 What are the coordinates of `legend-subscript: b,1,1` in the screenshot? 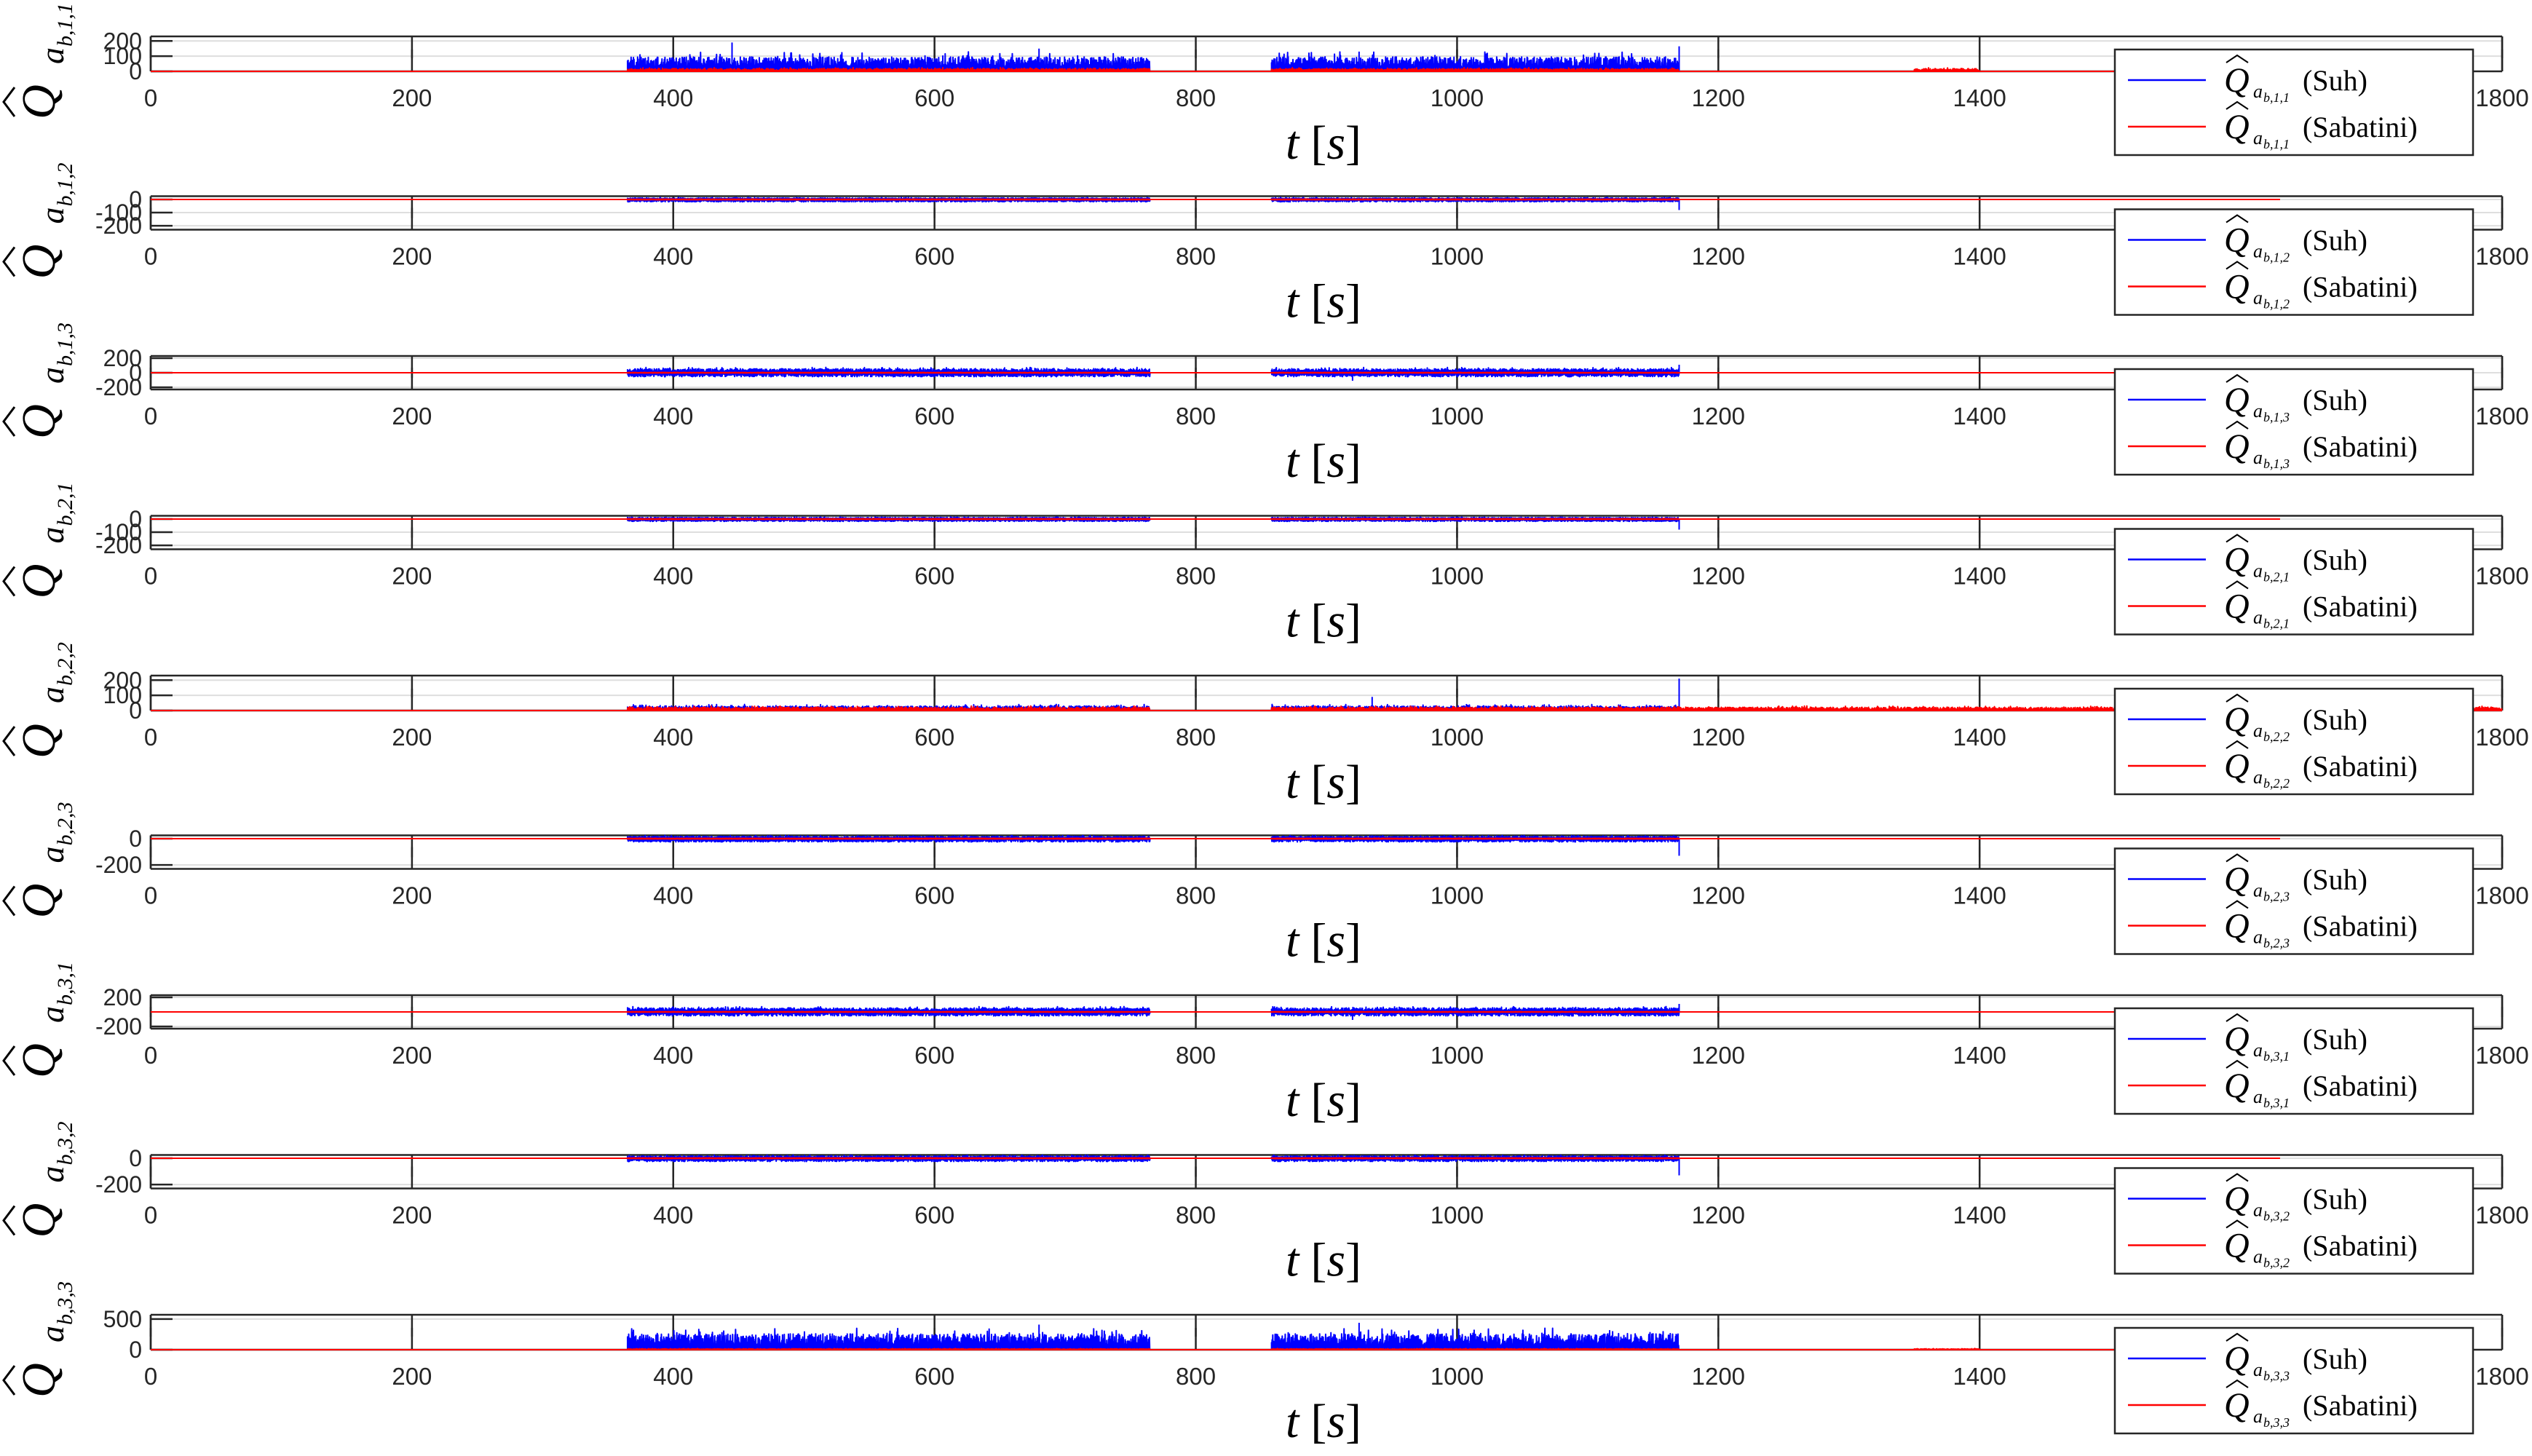 It's located at (2276, 97).